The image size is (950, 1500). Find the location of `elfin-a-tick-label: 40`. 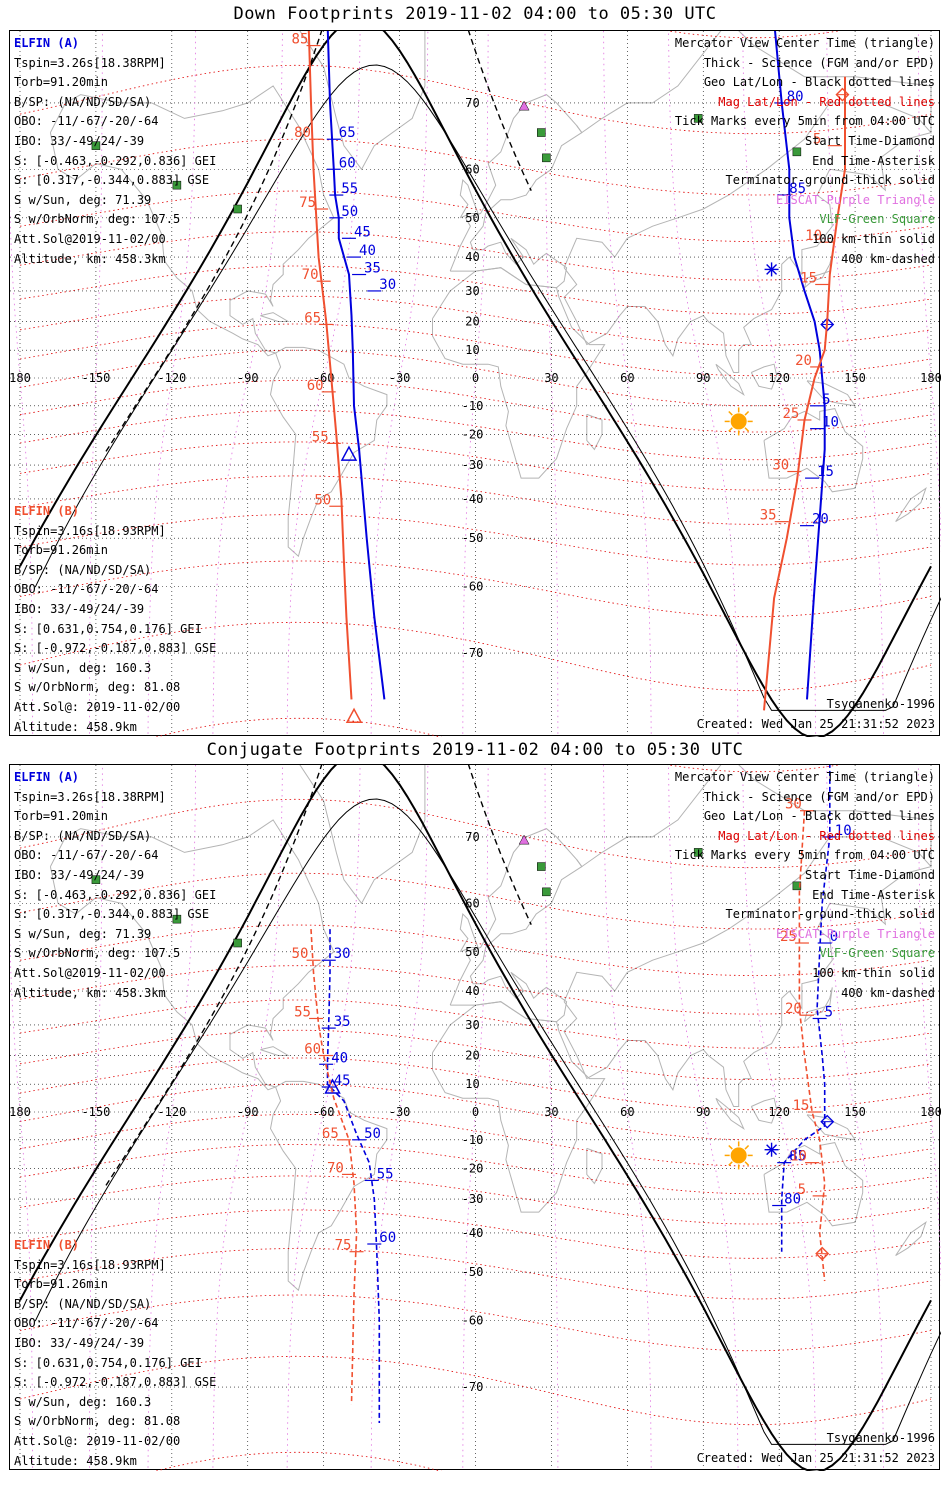

elfin-a-tick-label: 40 is located at coordinates (367, 251).